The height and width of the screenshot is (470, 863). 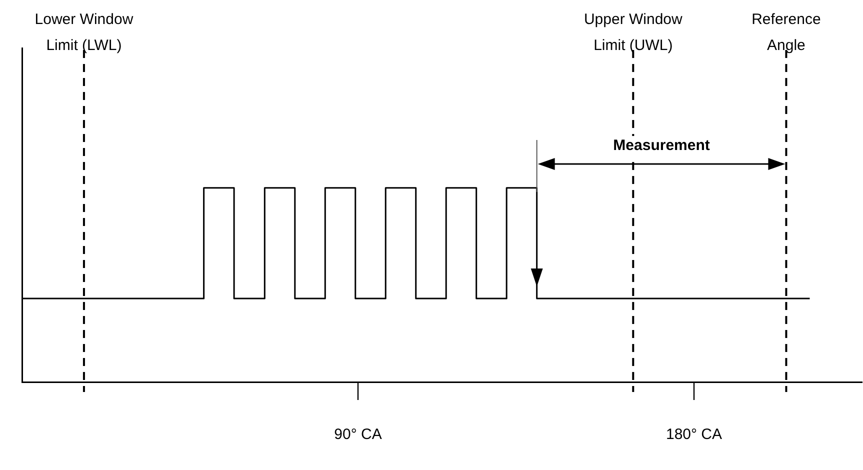 I want to click on text: Measurement, so click(x=661, y=145).